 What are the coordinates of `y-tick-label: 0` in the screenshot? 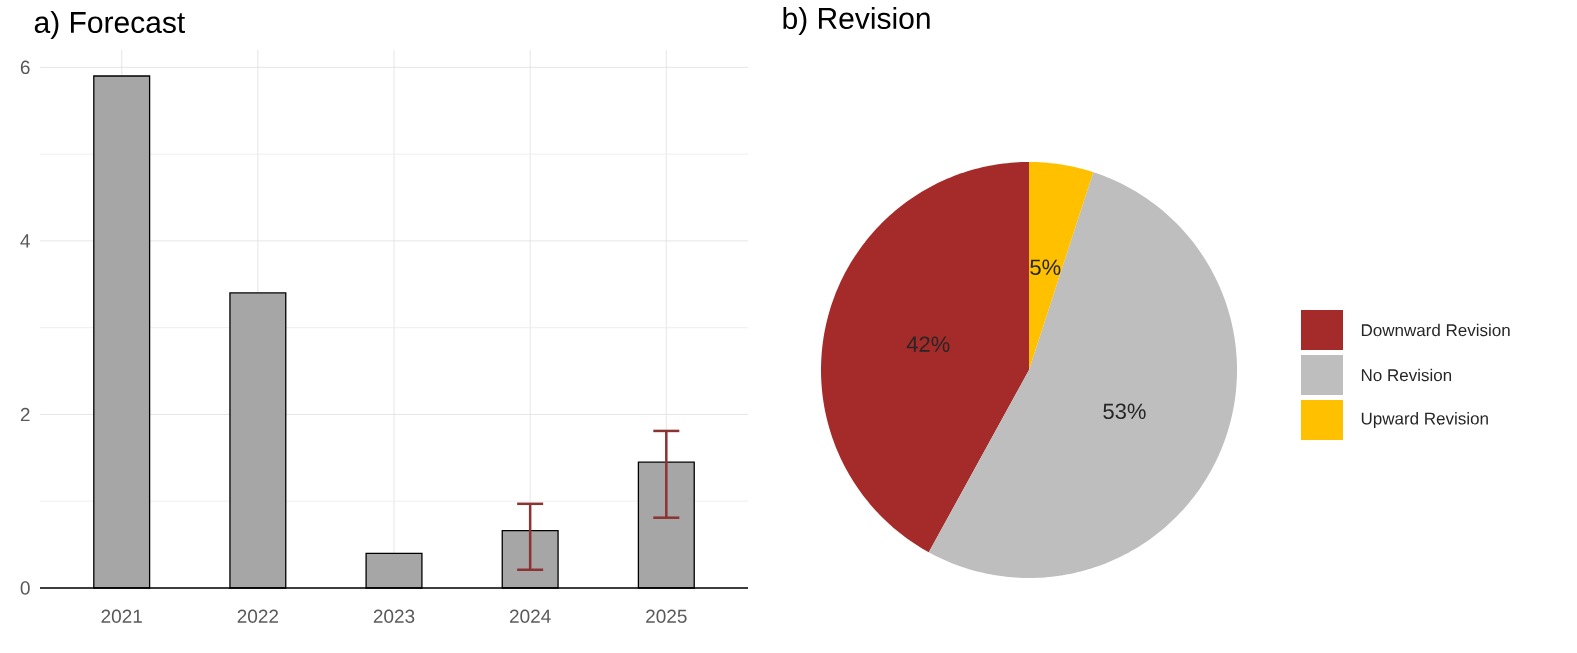 It's located at (25, 588).